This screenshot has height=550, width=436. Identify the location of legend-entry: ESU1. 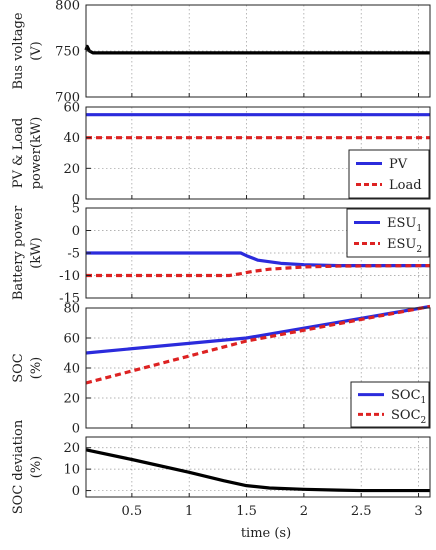
(404, 225).